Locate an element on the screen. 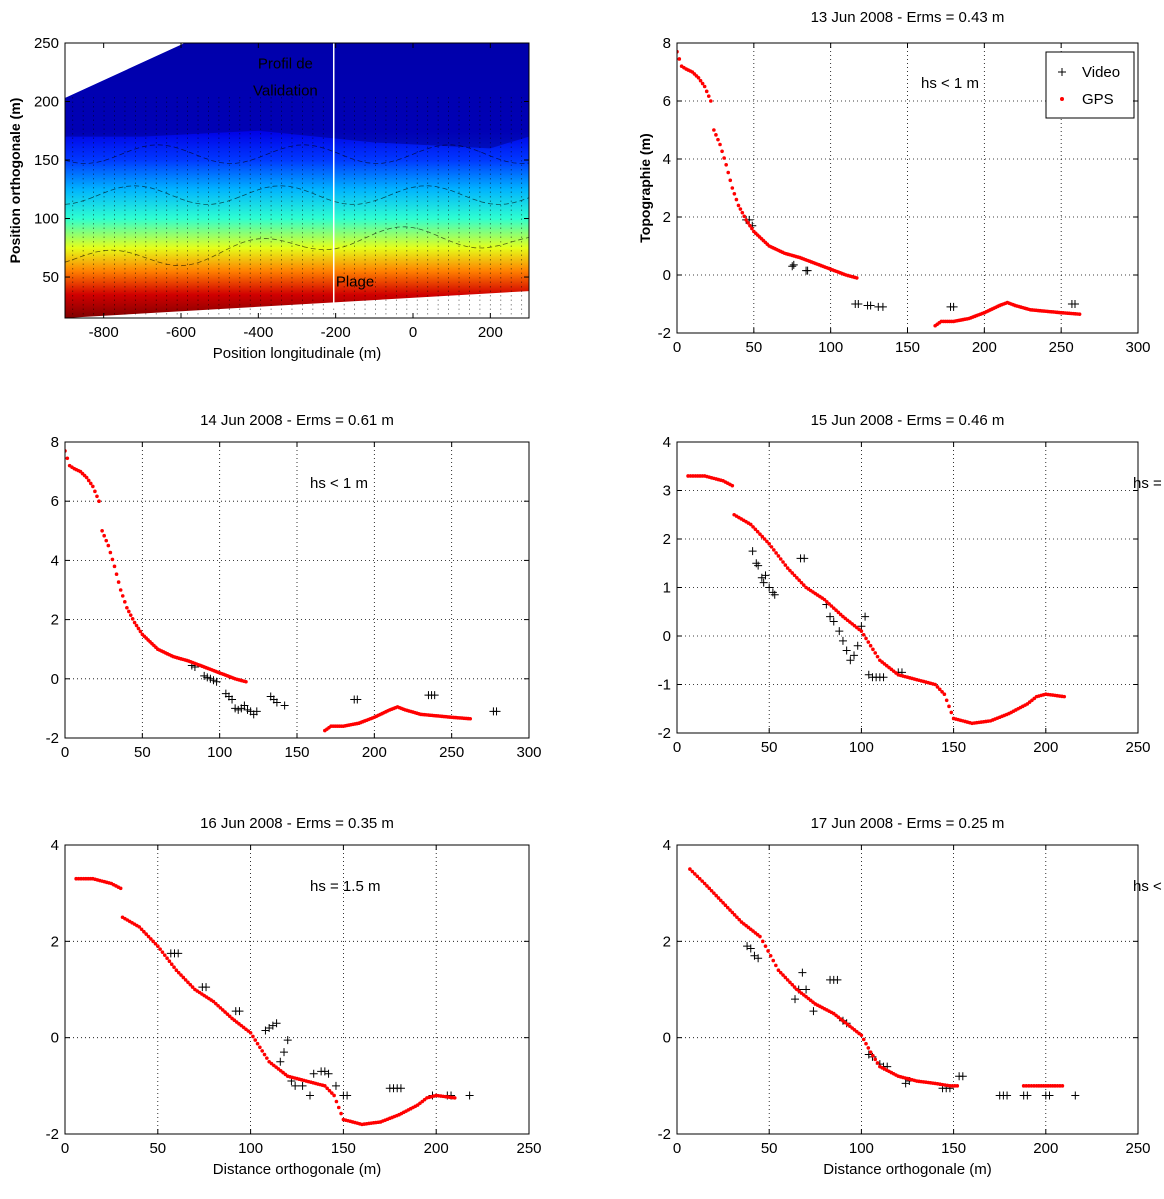 This screenshot has width=1164, height=1199. heatmap-annotation: Plage is located at coordinates (355, 281).